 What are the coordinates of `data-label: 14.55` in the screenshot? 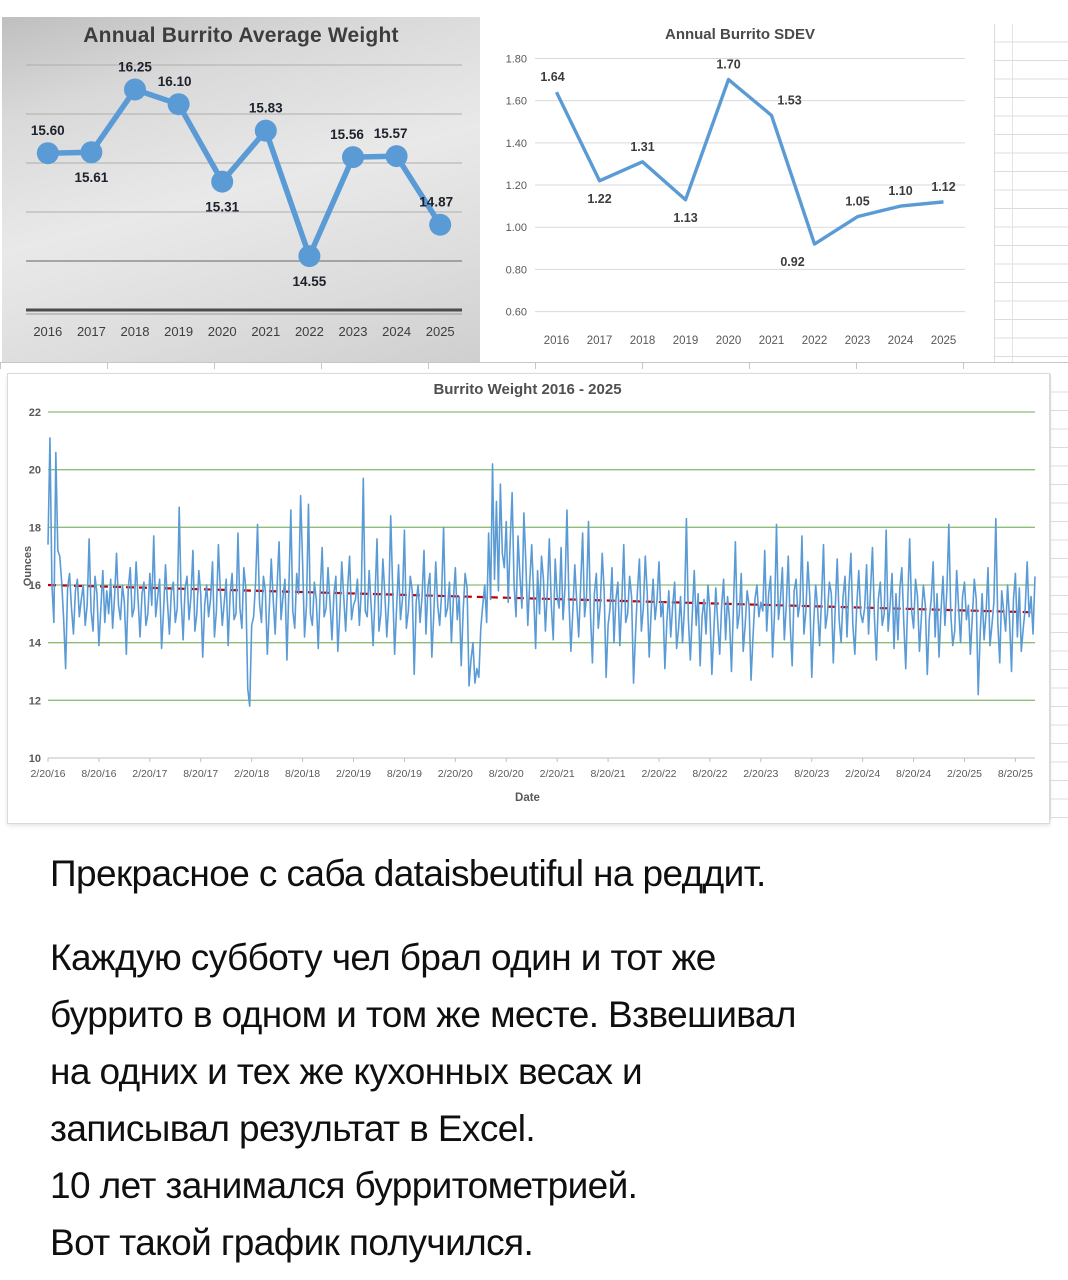 It's located at (310, 281).